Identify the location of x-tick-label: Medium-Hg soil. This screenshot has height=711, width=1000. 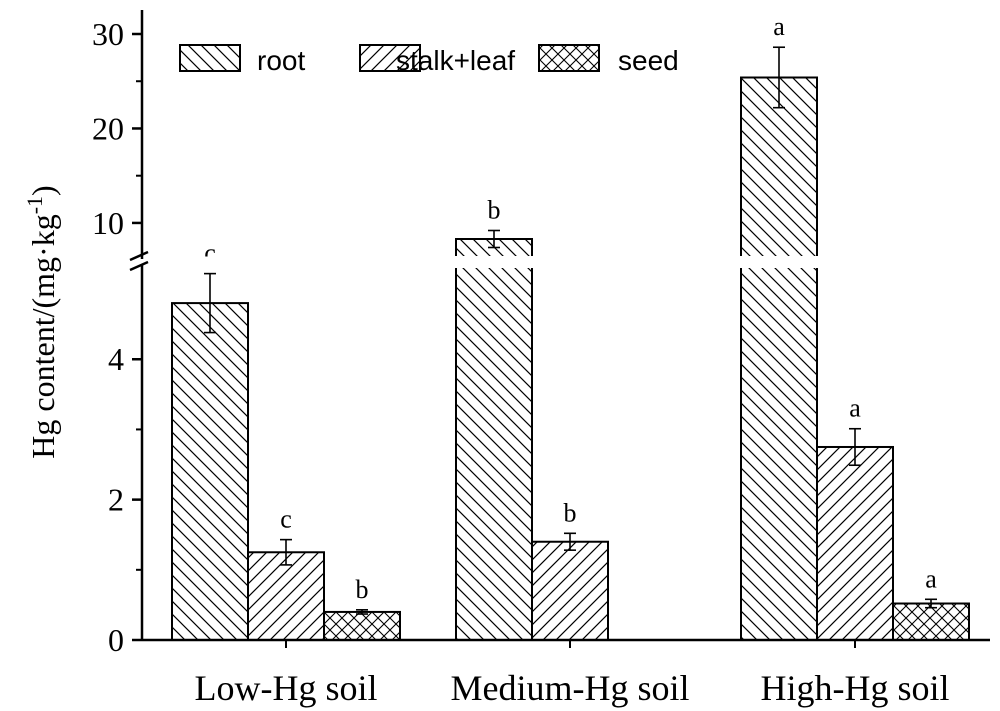
(570, 688).